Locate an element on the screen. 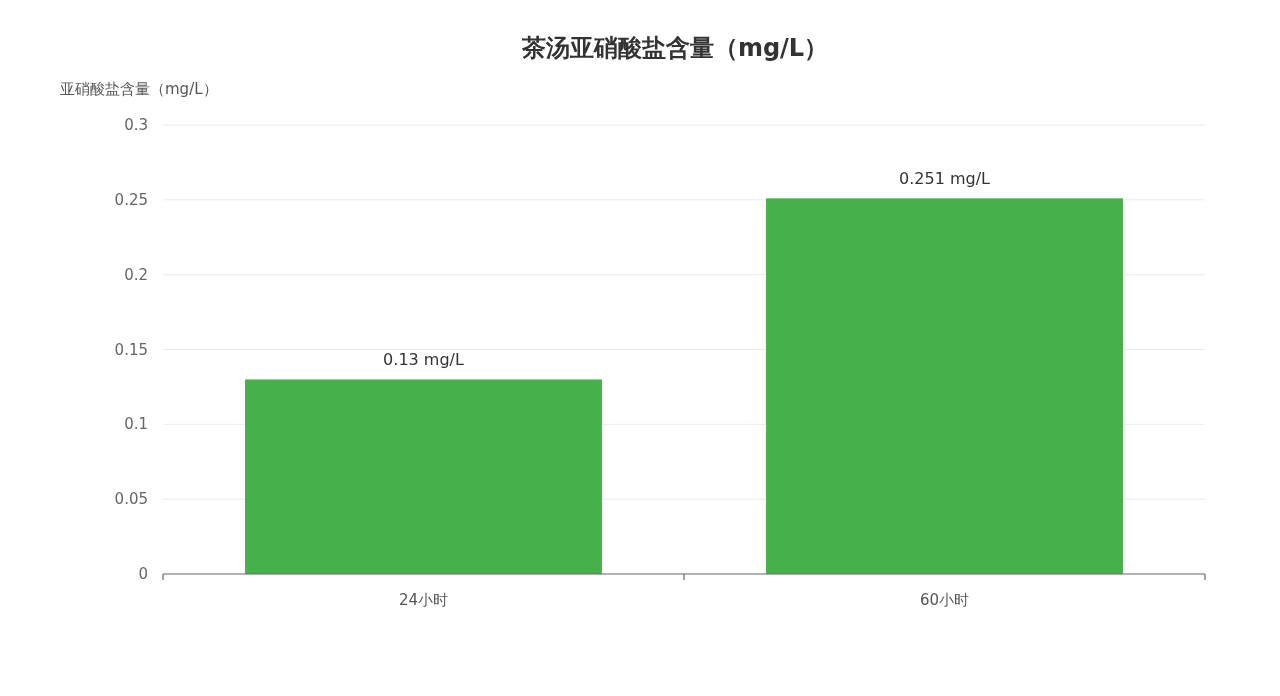  x-tick-label: 24小时 is located at coordinates (423, 600).